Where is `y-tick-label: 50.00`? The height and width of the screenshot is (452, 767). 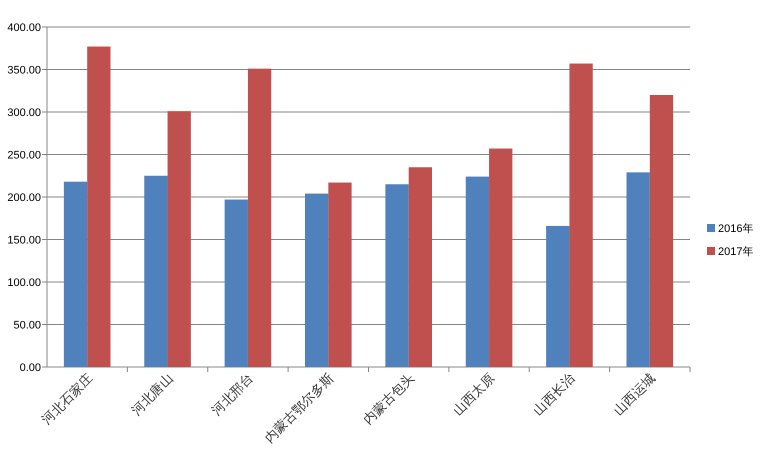 y-tick-label: 50.00 is located at coordinates (27, 326).